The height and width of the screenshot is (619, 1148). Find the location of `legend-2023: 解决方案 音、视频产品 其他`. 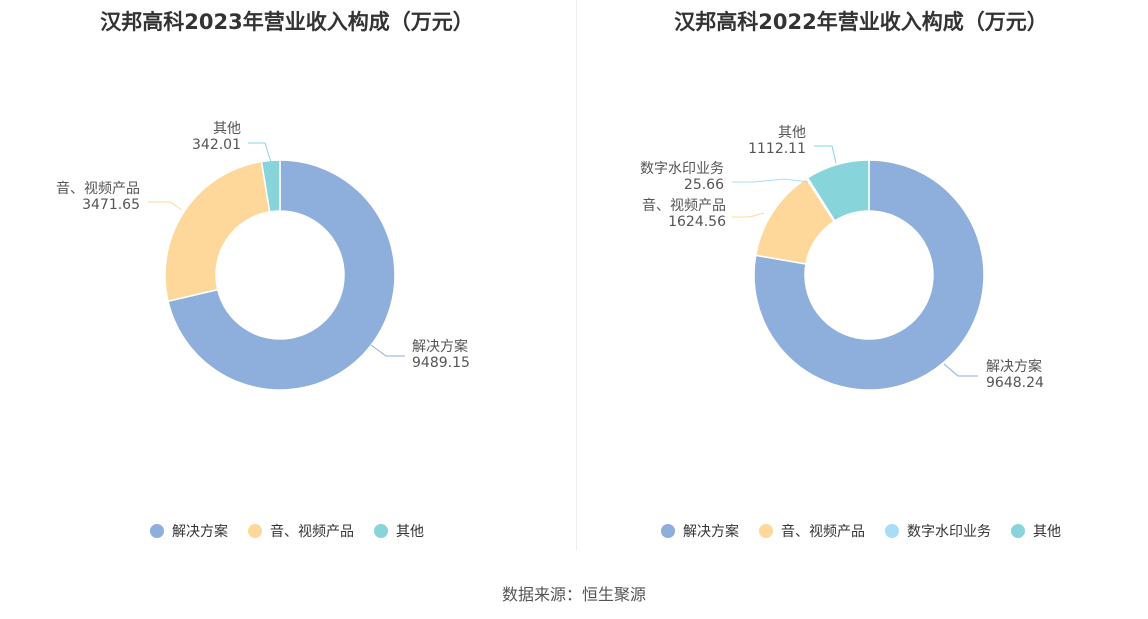

legend-2023: 解决方案 音、视频产品 其他 is located at coordinates (287, 531).